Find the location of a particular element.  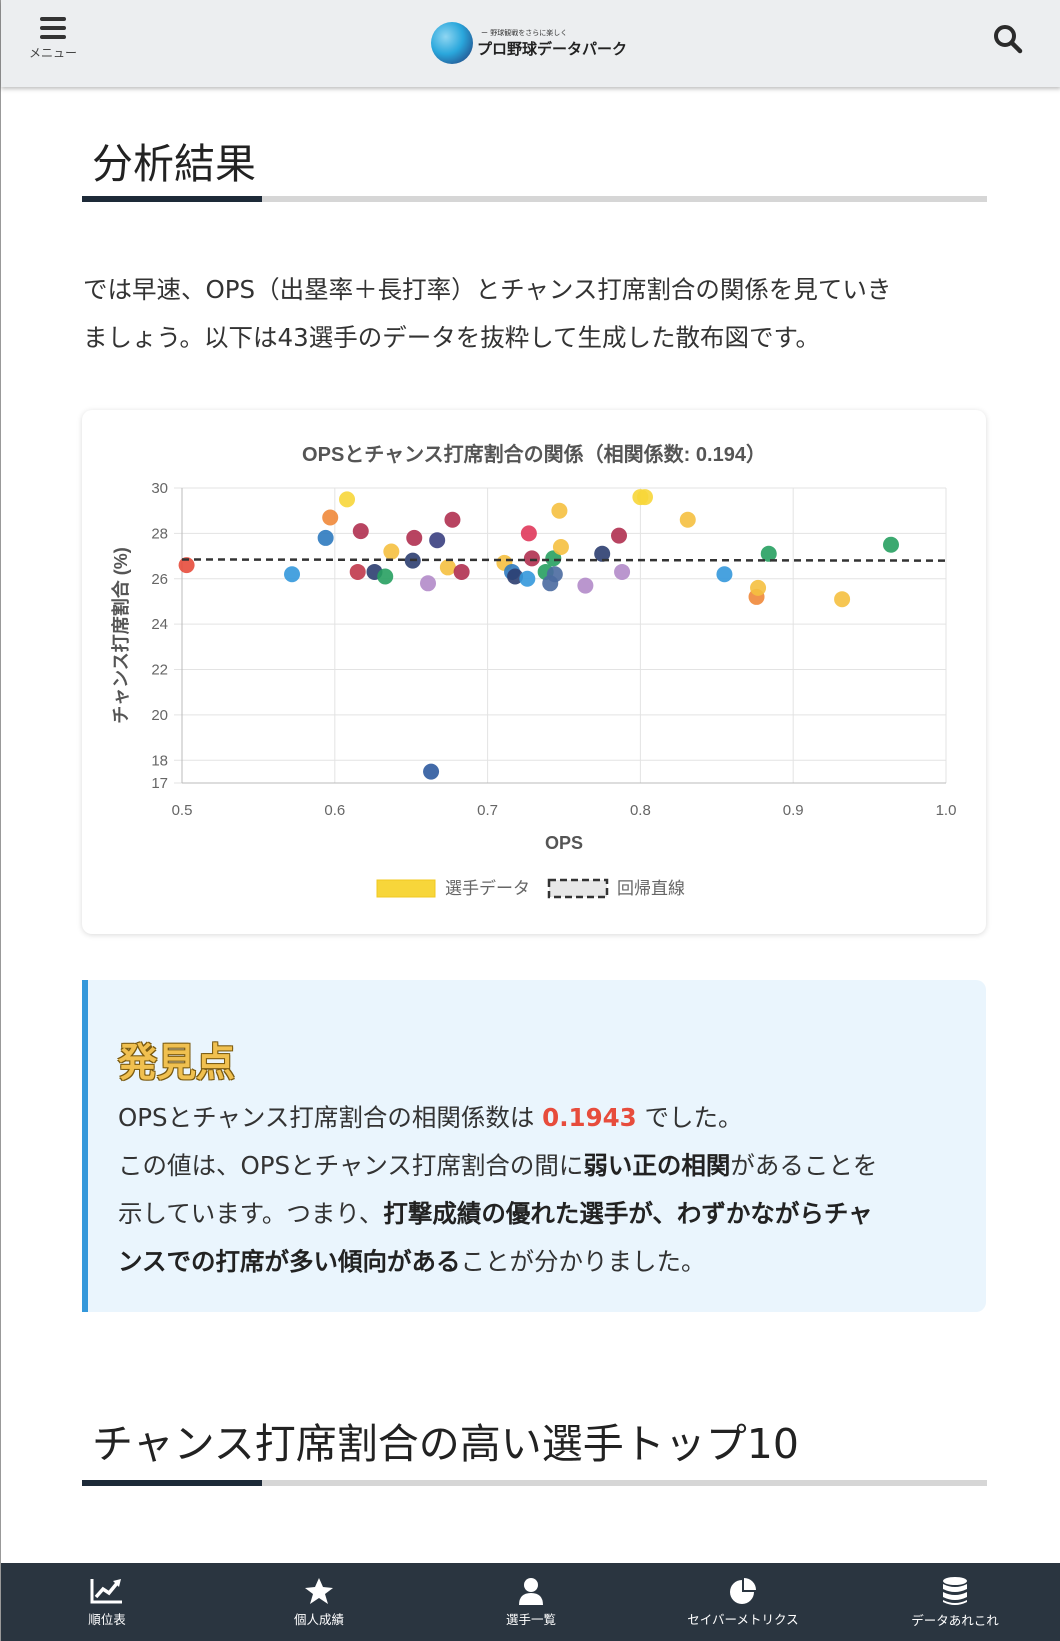

nav-sabermetrics: セイバーメトリクス is located at coordinates (743, 1602).